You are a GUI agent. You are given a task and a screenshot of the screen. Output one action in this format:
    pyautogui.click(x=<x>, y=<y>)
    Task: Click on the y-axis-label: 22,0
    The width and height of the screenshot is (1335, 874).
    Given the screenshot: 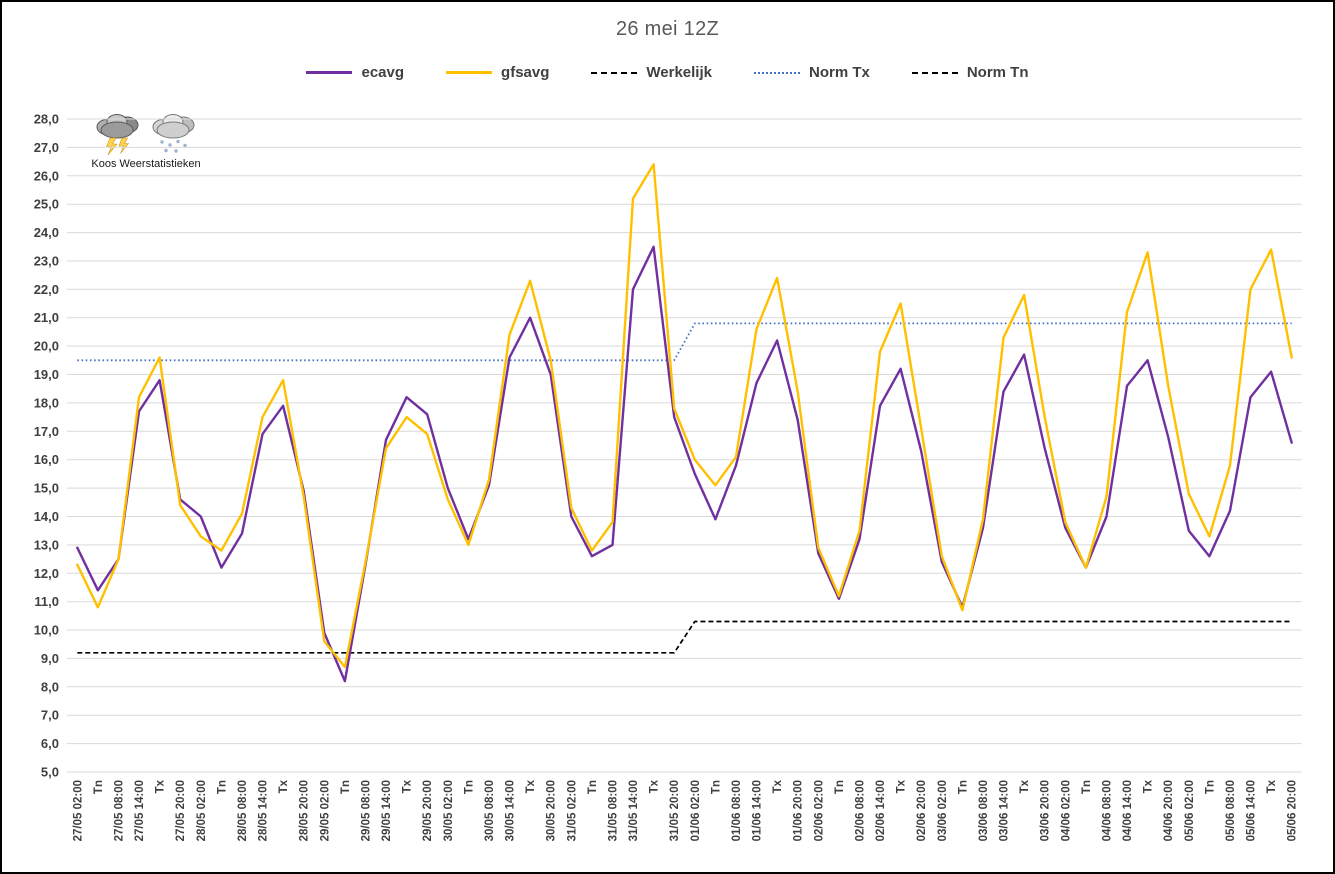 What is the action you would take?
    pyautogui.click(x=46, y=289)
    